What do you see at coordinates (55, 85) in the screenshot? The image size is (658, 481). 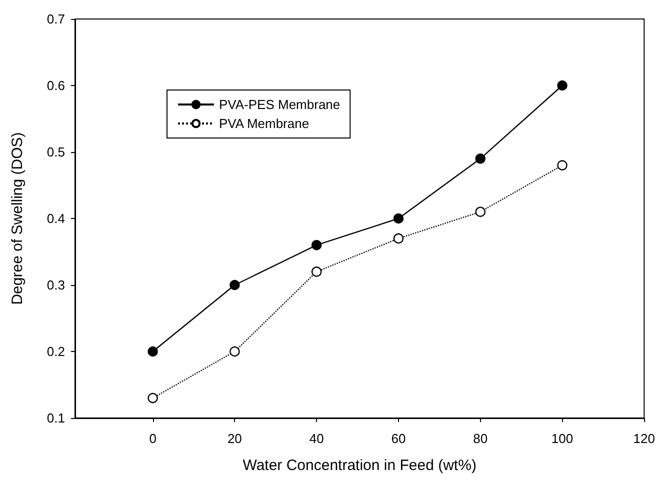 I see `y-tick-label: 0.6` at bounding box center [55, 85].